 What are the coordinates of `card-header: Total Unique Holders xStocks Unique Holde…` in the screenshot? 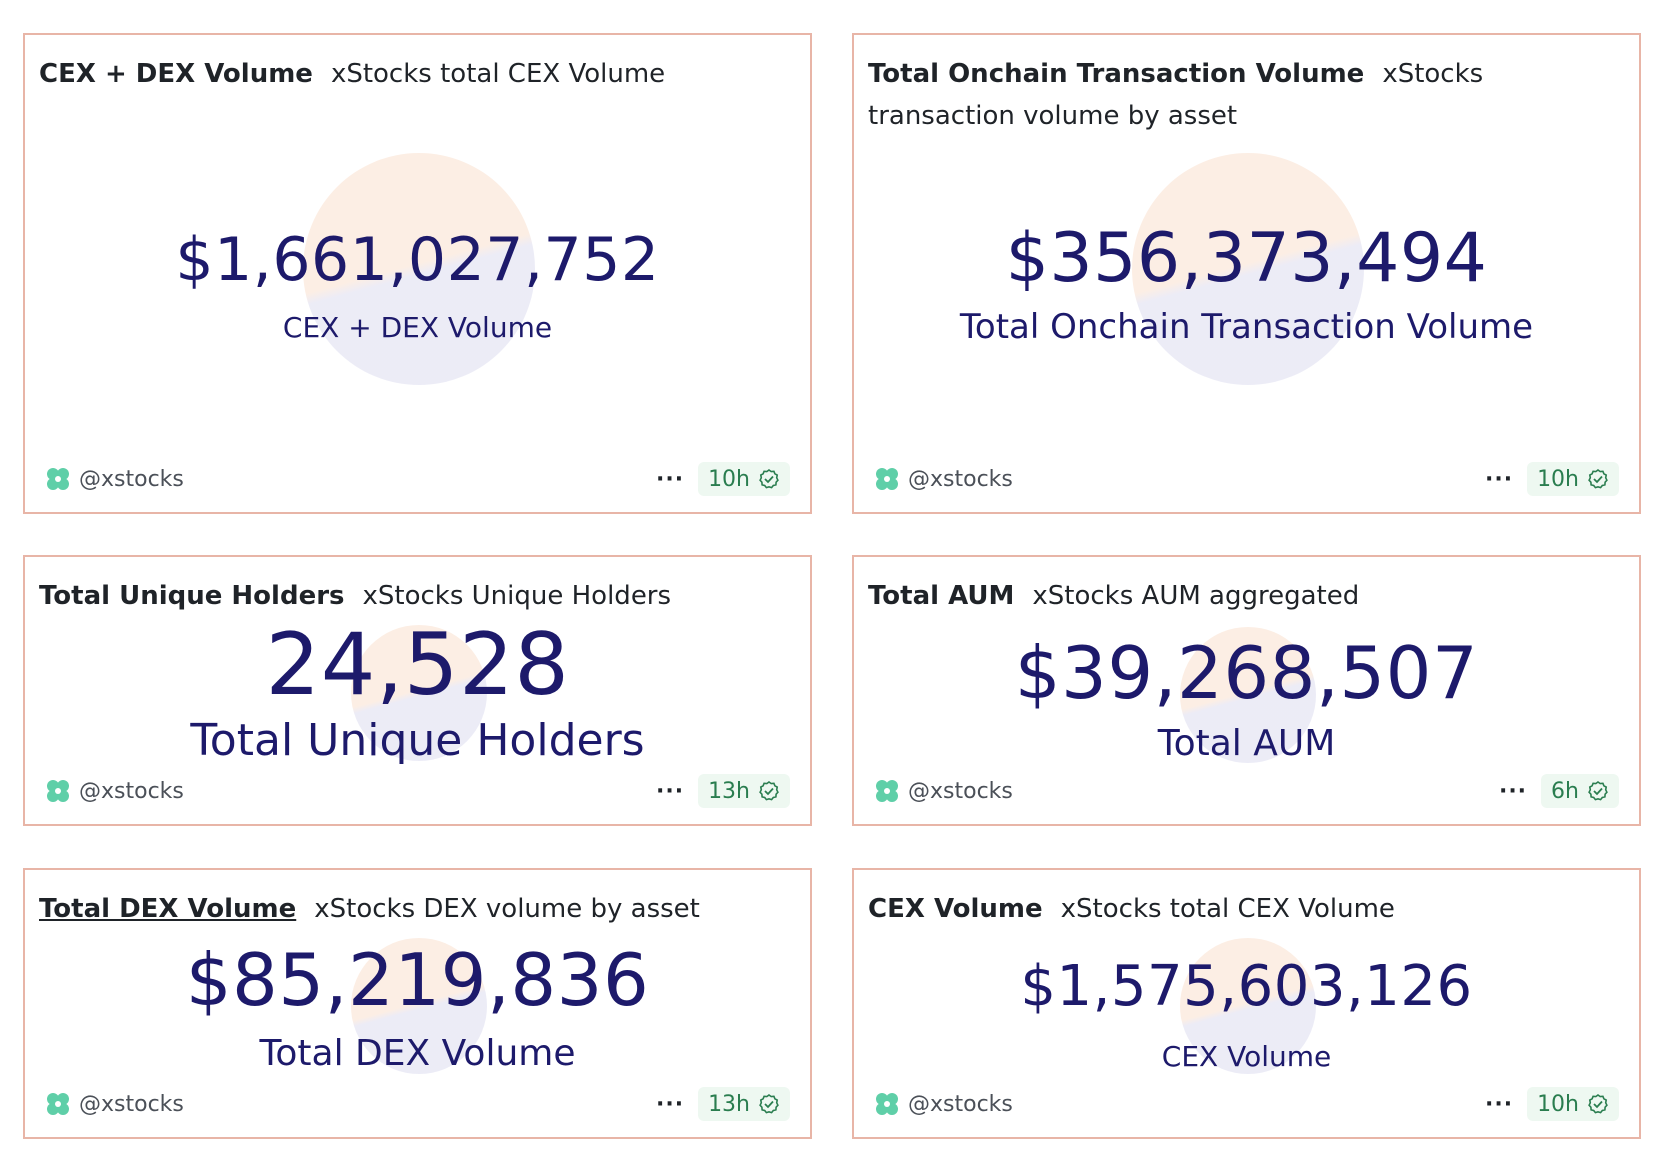 It's located at (394, 596).